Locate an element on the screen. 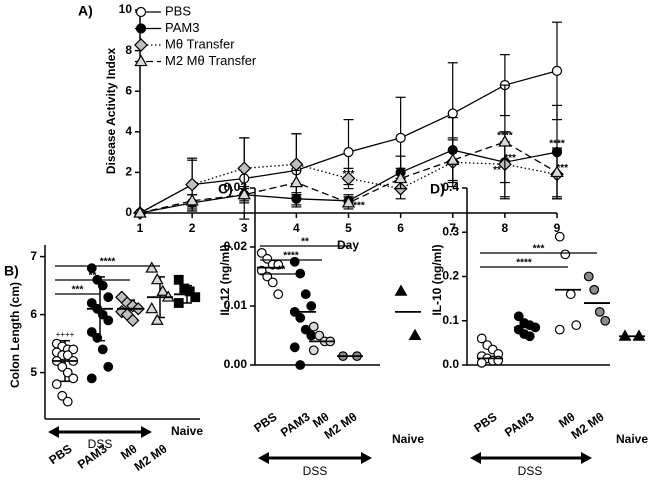  y-tick-label: 6 is located at coordinates (128, 90).